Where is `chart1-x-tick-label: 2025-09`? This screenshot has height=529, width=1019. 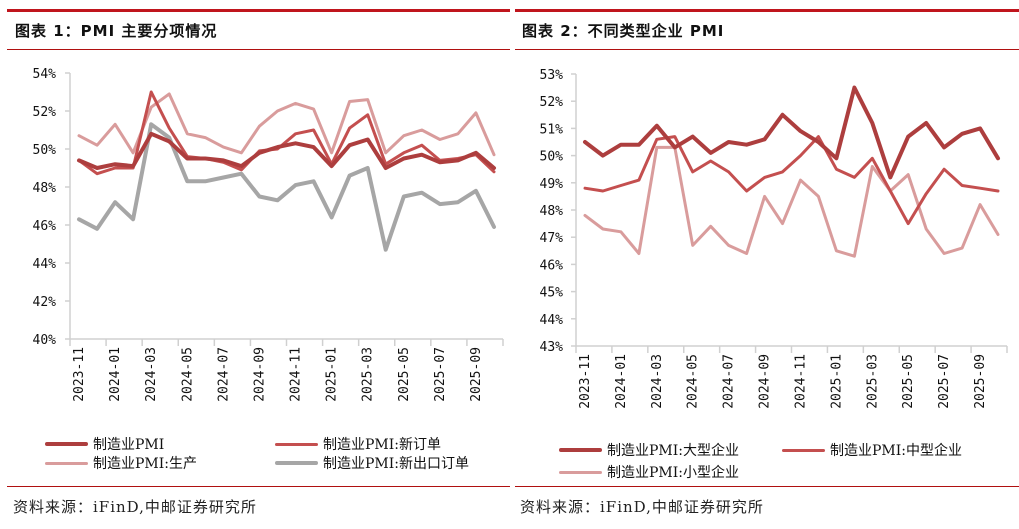
chart1-x-tick-label: 2025-09 is located at coordinates (476, 374).